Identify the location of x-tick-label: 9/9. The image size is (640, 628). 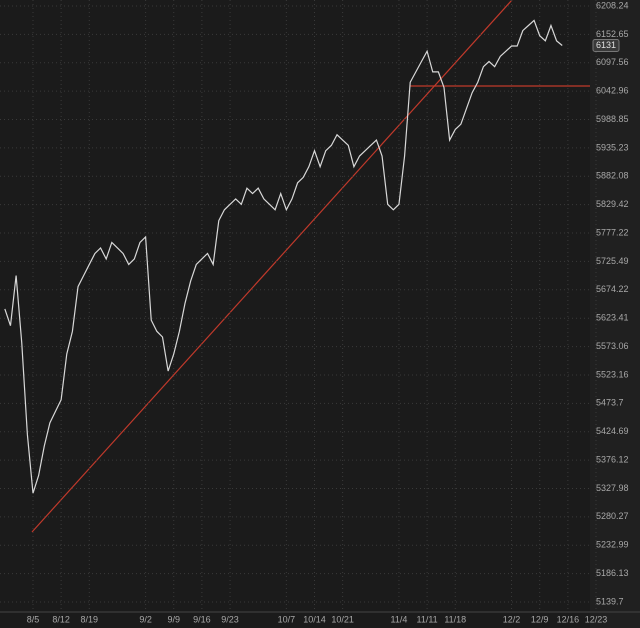
(173, 619).